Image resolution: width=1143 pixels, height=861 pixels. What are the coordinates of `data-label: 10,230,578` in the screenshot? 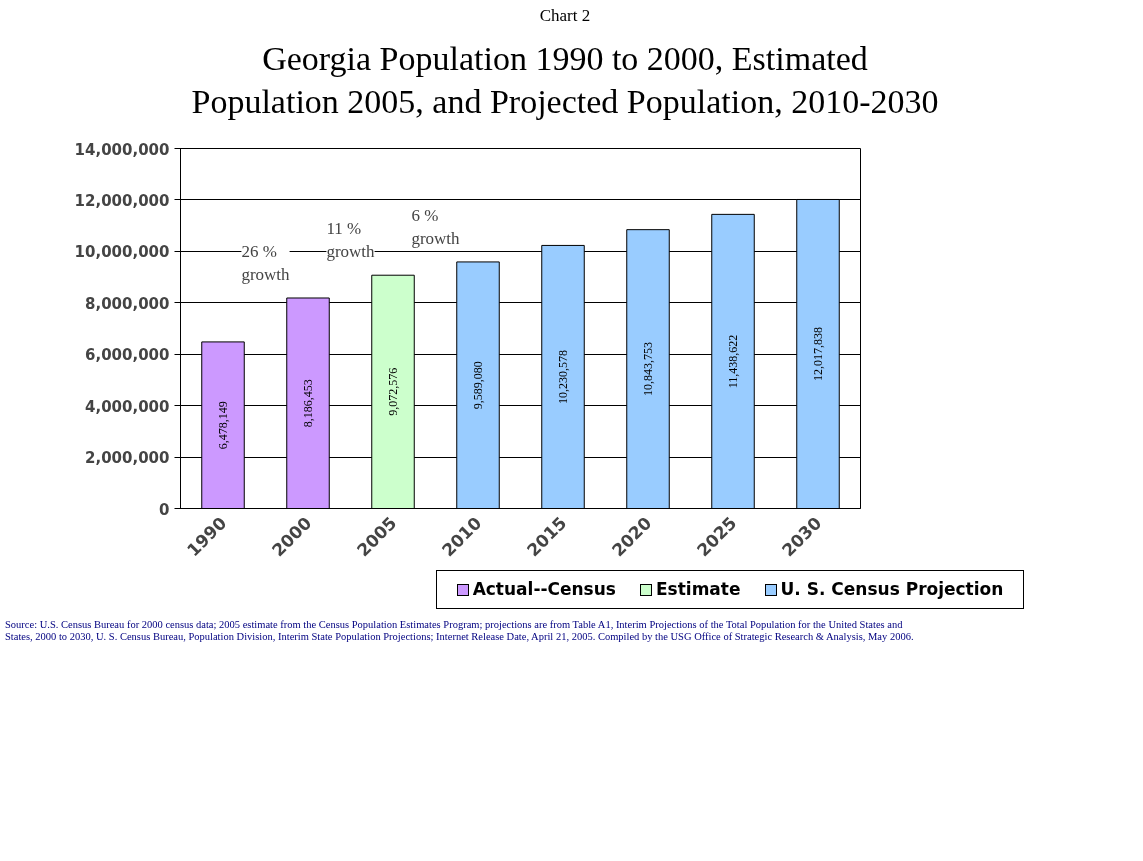 It's located at (563, 377).